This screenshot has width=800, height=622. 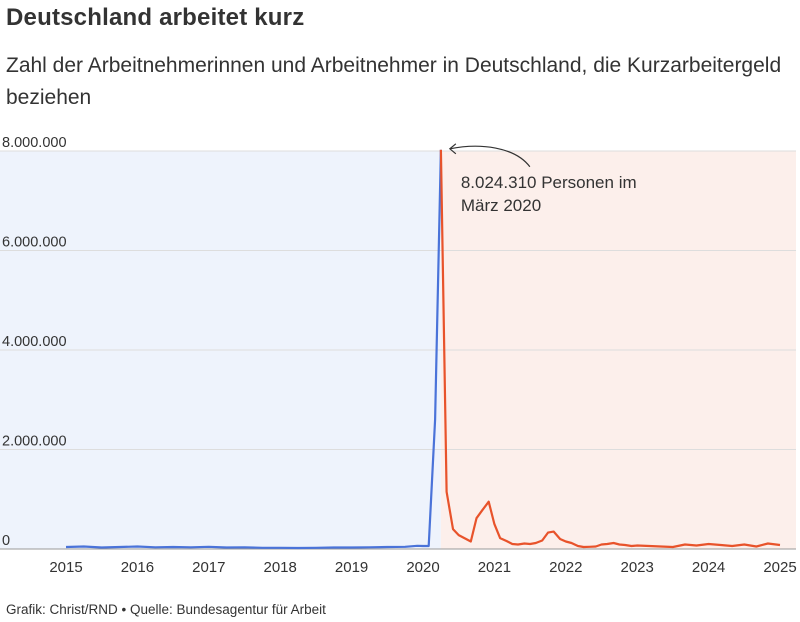 I want to click on y-tick-label: 4.000.000, so click(x=34, y=342).